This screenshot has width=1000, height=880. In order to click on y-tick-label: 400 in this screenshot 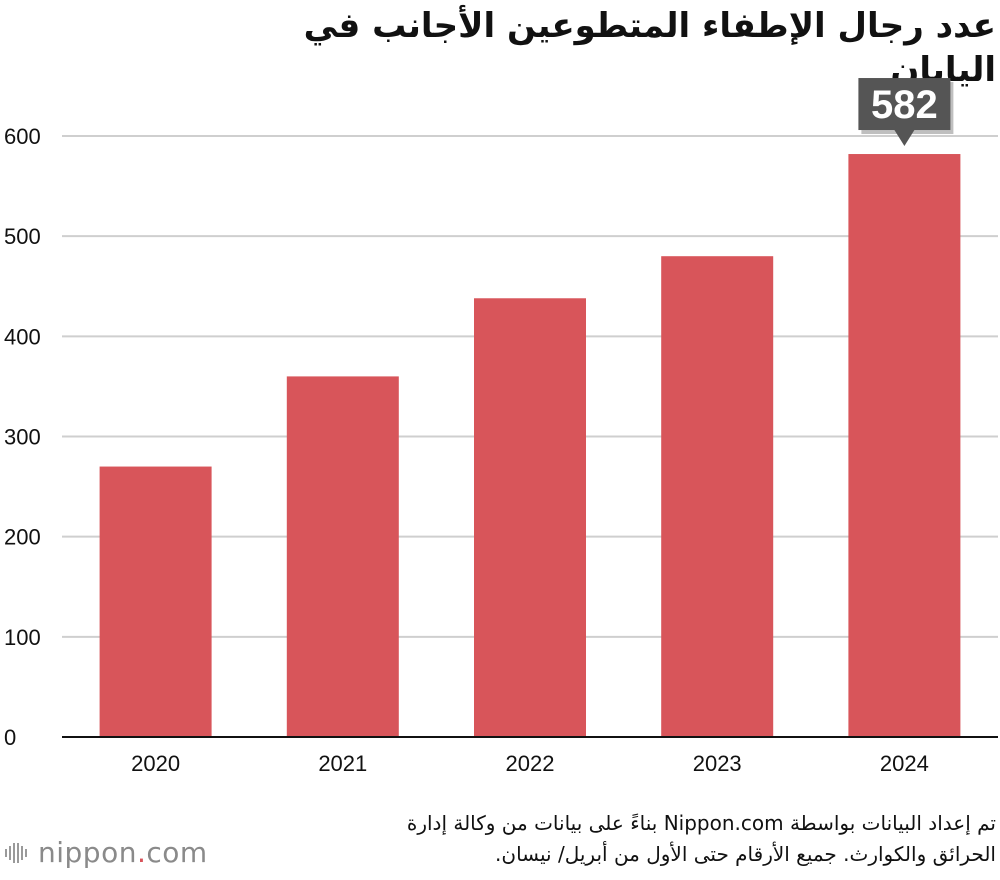, I will do `click(22, 336)`.